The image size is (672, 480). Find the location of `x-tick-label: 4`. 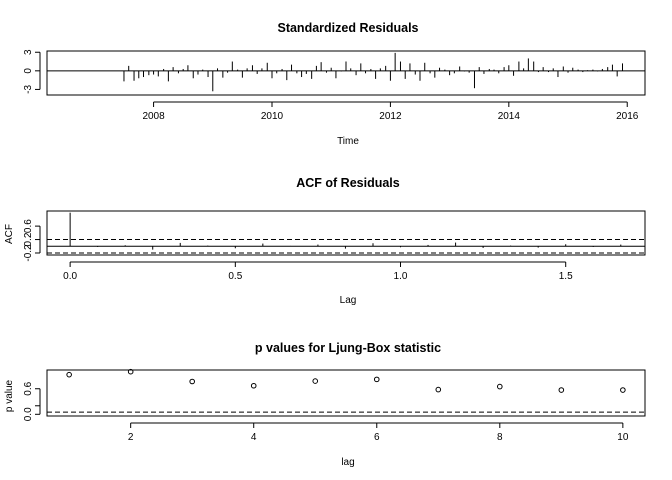

x-tick-label: 4 is located at coordinates (254, 437).